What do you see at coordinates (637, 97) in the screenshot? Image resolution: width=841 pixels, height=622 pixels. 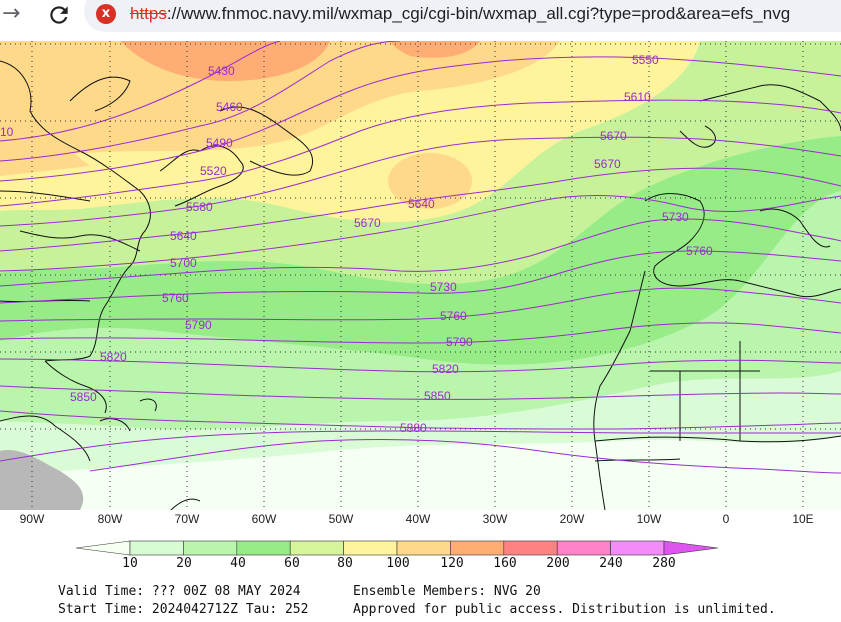 I see `contour-label: 5610` at bounding box center [637, 97].